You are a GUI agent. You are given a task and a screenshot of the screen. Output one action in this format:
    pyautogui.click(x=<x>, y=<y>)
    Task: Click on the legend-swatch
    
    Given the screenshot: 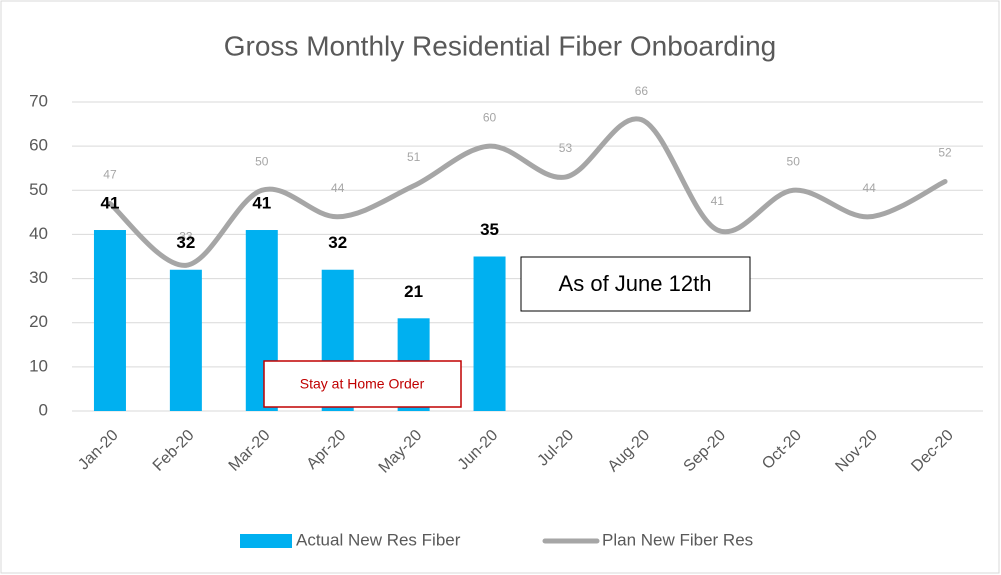 What is the action you would take?
    pyautogui.click(x=266, y=541)
    